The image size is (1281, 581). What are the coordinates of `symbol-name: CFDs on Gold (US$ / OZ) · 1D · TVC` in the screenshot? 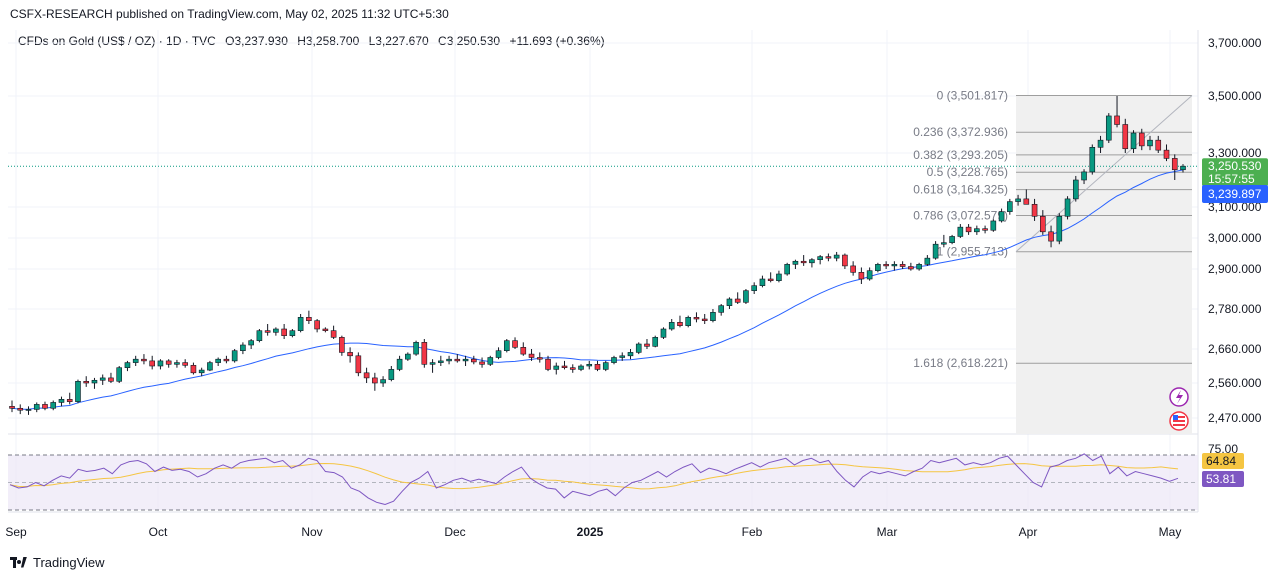 It's located at (117, 41).